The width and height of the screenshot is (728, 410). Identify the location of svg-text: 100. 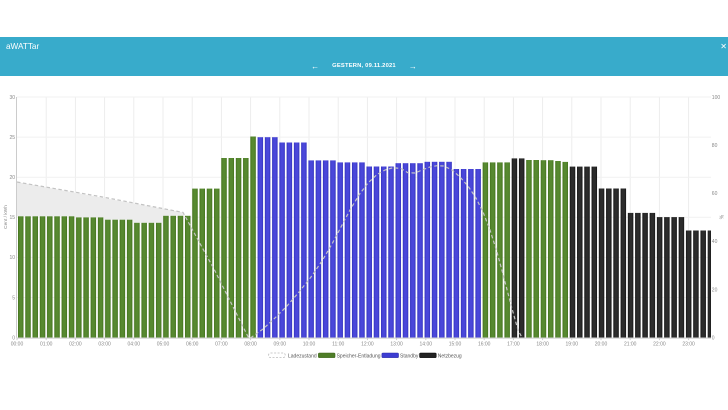
(716, 98).